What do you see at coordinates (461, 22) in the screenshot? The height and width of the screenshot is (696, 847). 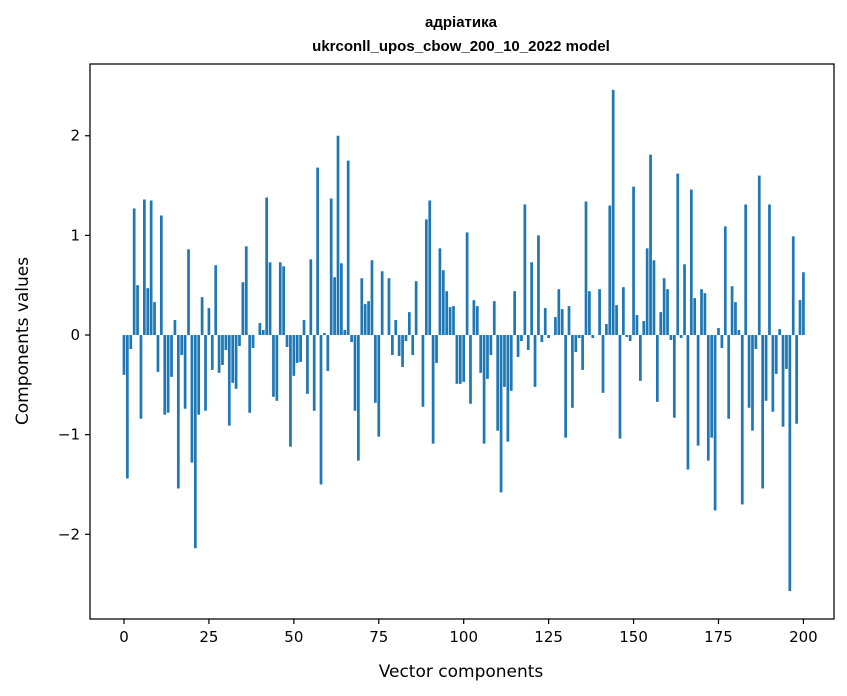 I see `chart-title-line1: адріатика` at bounding box center [461, 22].